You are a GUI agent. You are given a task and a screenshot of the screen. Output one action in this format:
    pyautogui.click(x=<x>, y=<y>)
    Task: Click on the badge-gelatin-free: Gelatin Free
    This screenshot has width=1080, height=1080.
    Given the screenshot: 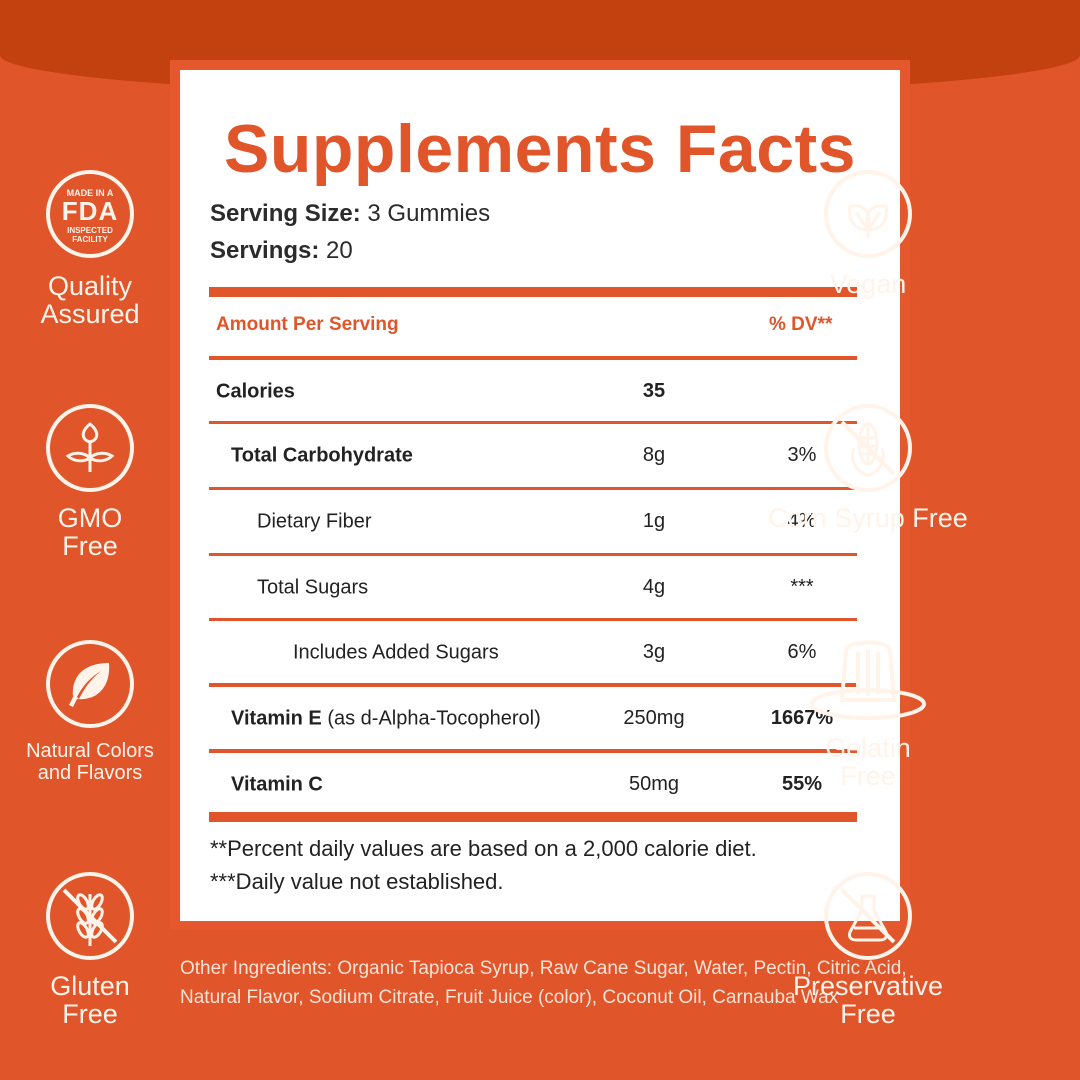 What is the action you would take?
    pyautogui.click(x=868, y=710)
    